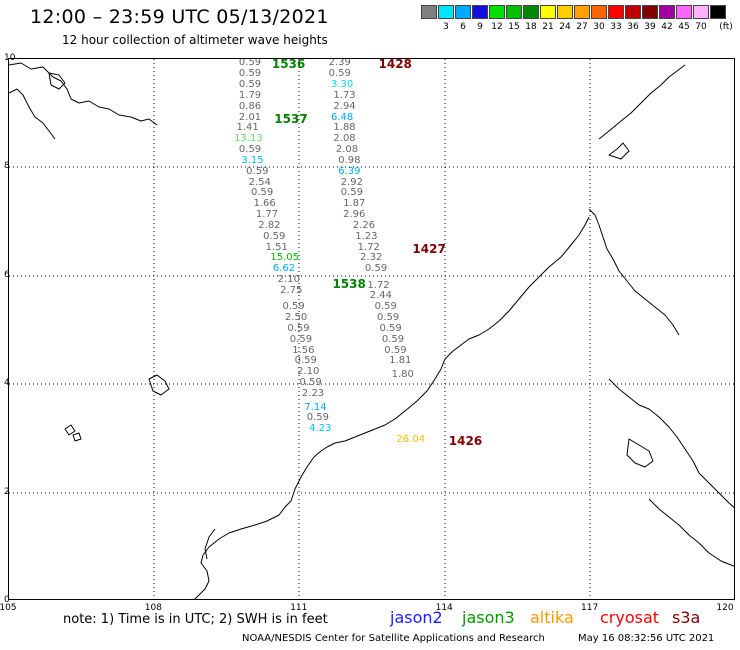  I want to click on wave-height-label: 0.86, so click(250, 106).